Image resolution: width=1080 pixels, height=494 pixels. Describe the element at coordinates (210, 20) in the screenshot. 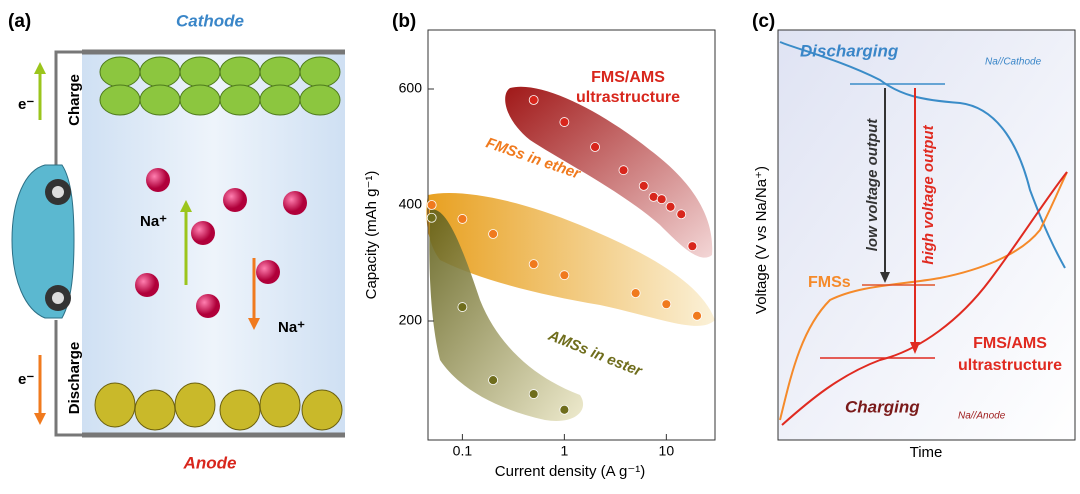

I see `cathode-label: Cathode` at that location.